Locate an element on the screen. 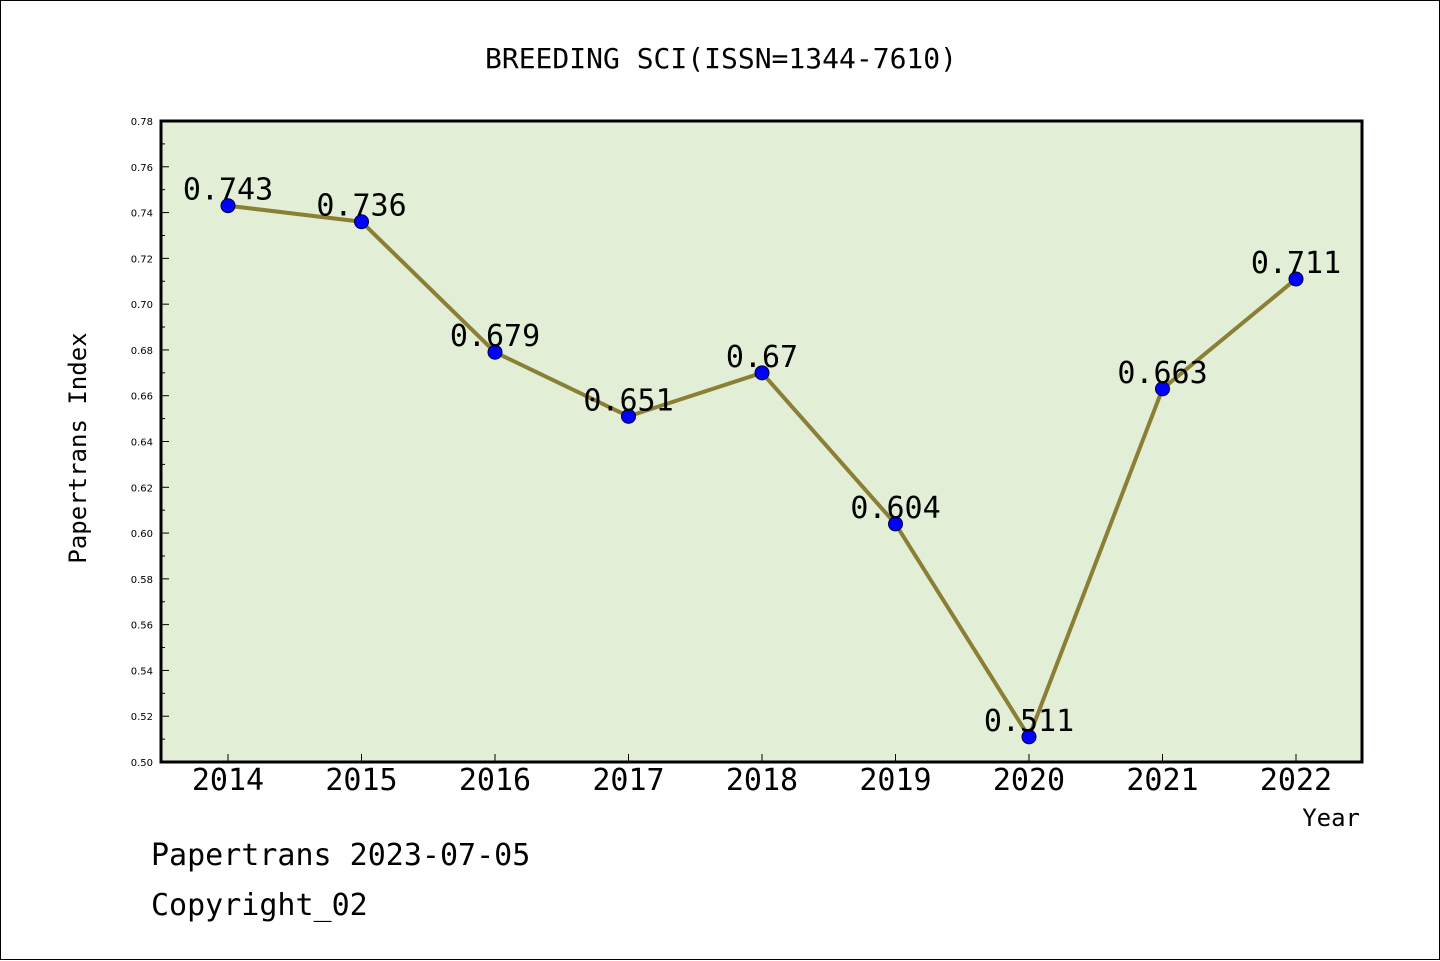  data-label: 0.604 is located at coordinates (895, 508).